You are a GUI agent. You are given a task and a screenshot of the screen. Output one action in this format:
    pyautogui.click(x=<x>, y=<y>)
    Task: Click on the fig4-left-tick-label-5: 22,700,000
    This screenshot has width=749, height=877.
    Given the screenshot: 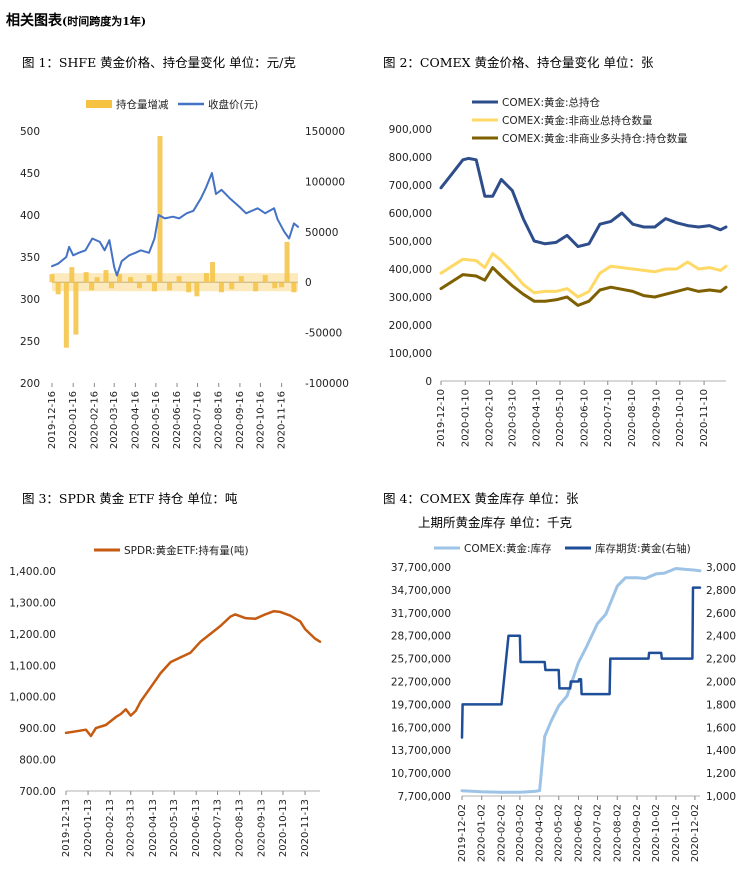 What is the action you would take?
    pyautogui.click(x=421, y=683)
    